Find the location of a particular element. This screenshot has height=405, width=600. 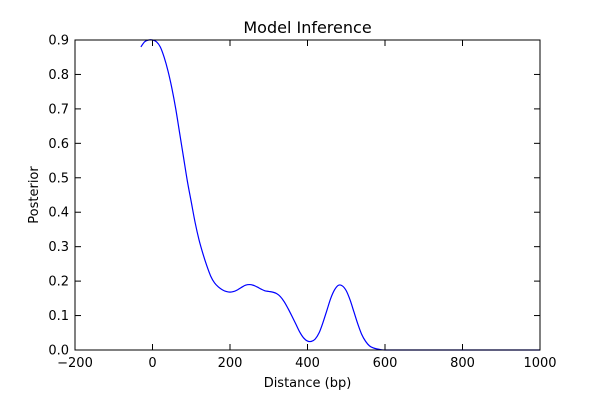

y-tick-label: 0.3 is located at coordinates (58, 247).